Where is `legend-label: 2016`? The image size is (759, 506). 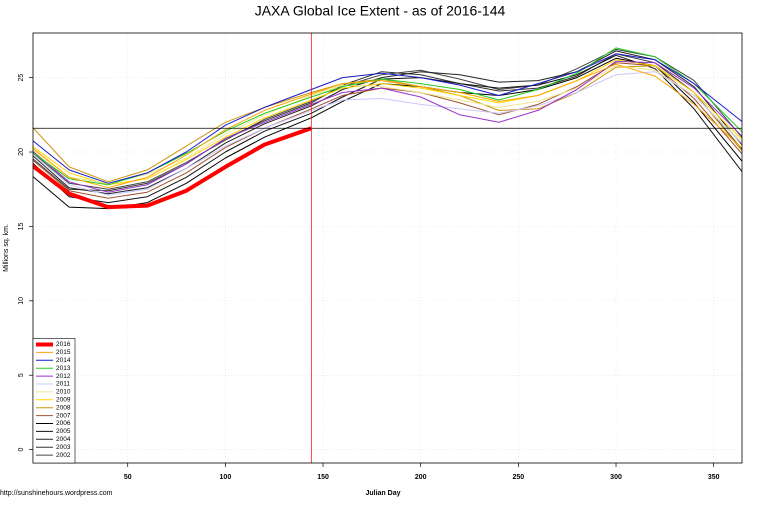
legend-label: 2016 is located at coordinates (63, 344).